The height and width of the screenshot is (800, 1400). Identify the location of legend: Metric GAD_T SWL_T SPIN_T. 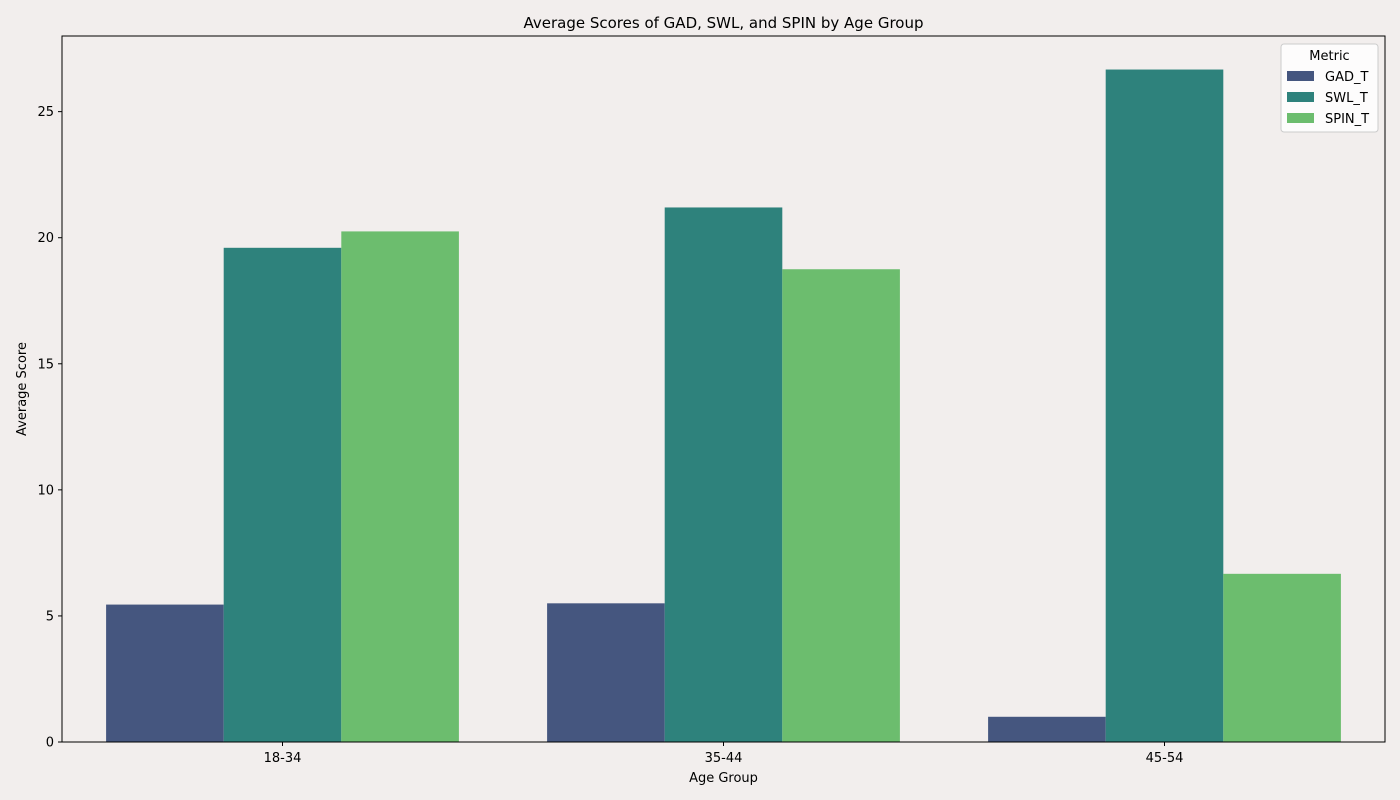
(1329, 88).